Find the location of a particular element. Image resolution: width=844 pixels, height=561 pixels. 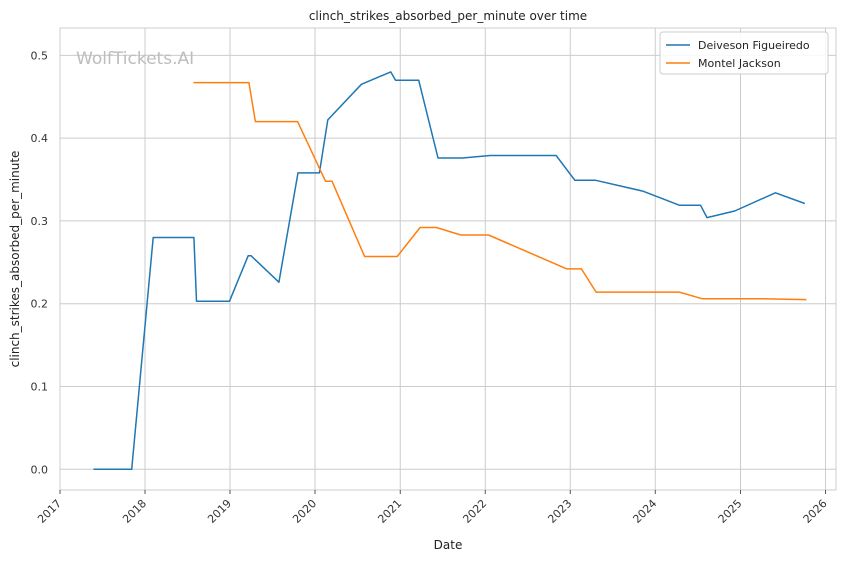

y-axis-ticks: 0.0 0.1 0.2 0.3 0.4 0.5 is located at coordinates (40, 262).